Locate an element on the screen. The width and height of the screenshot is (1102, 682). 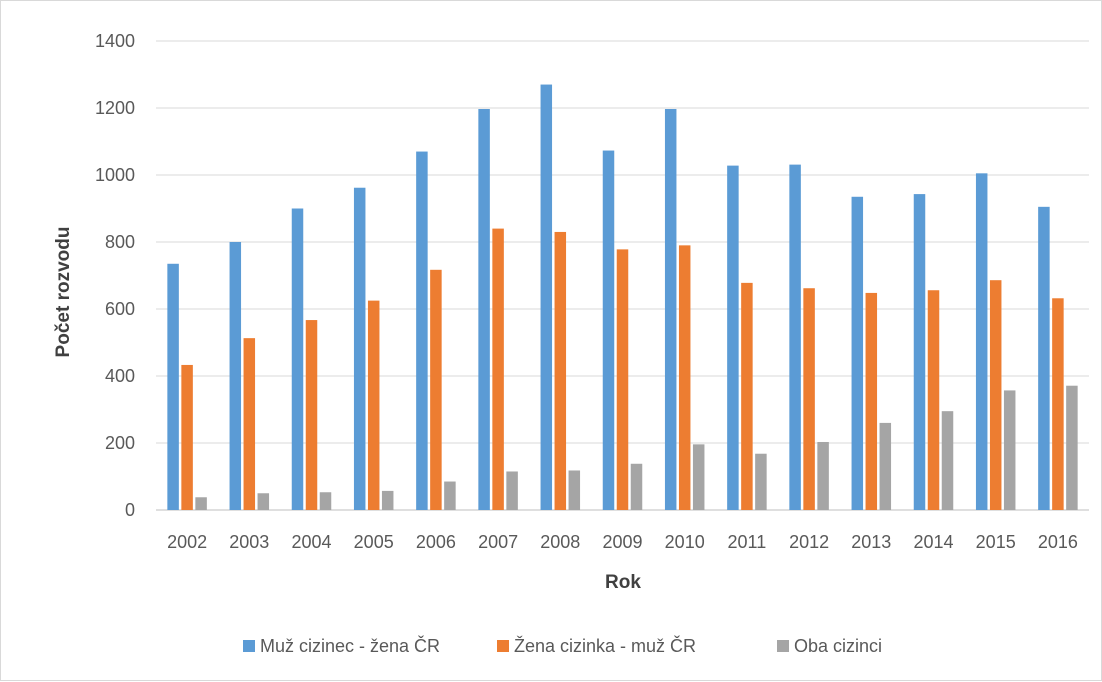
bar-3-2010 is located at coordinates (698, 477).